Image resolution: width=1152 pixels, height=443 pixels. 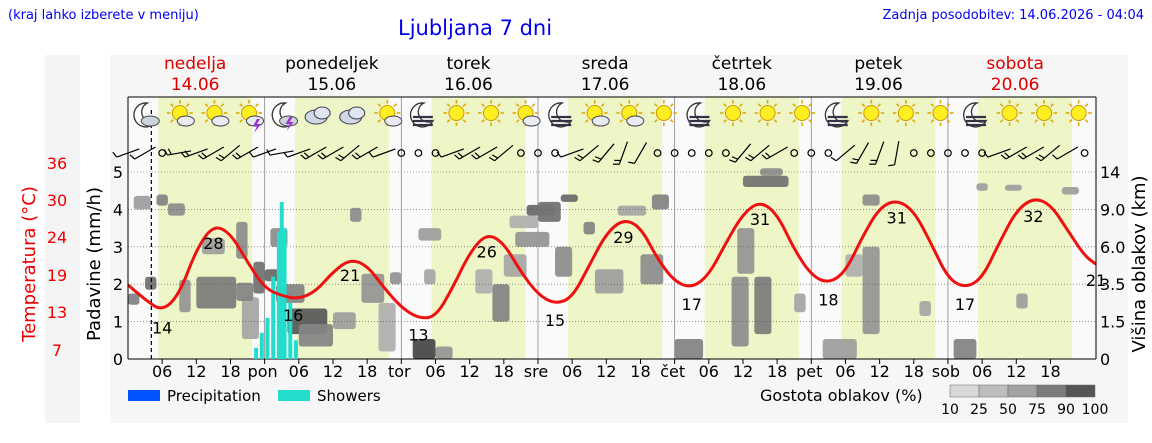 What do you see at coordinates (741, 85) in the screenshot?
I see `day-date: 18.06` at bounding box center [741, 85].